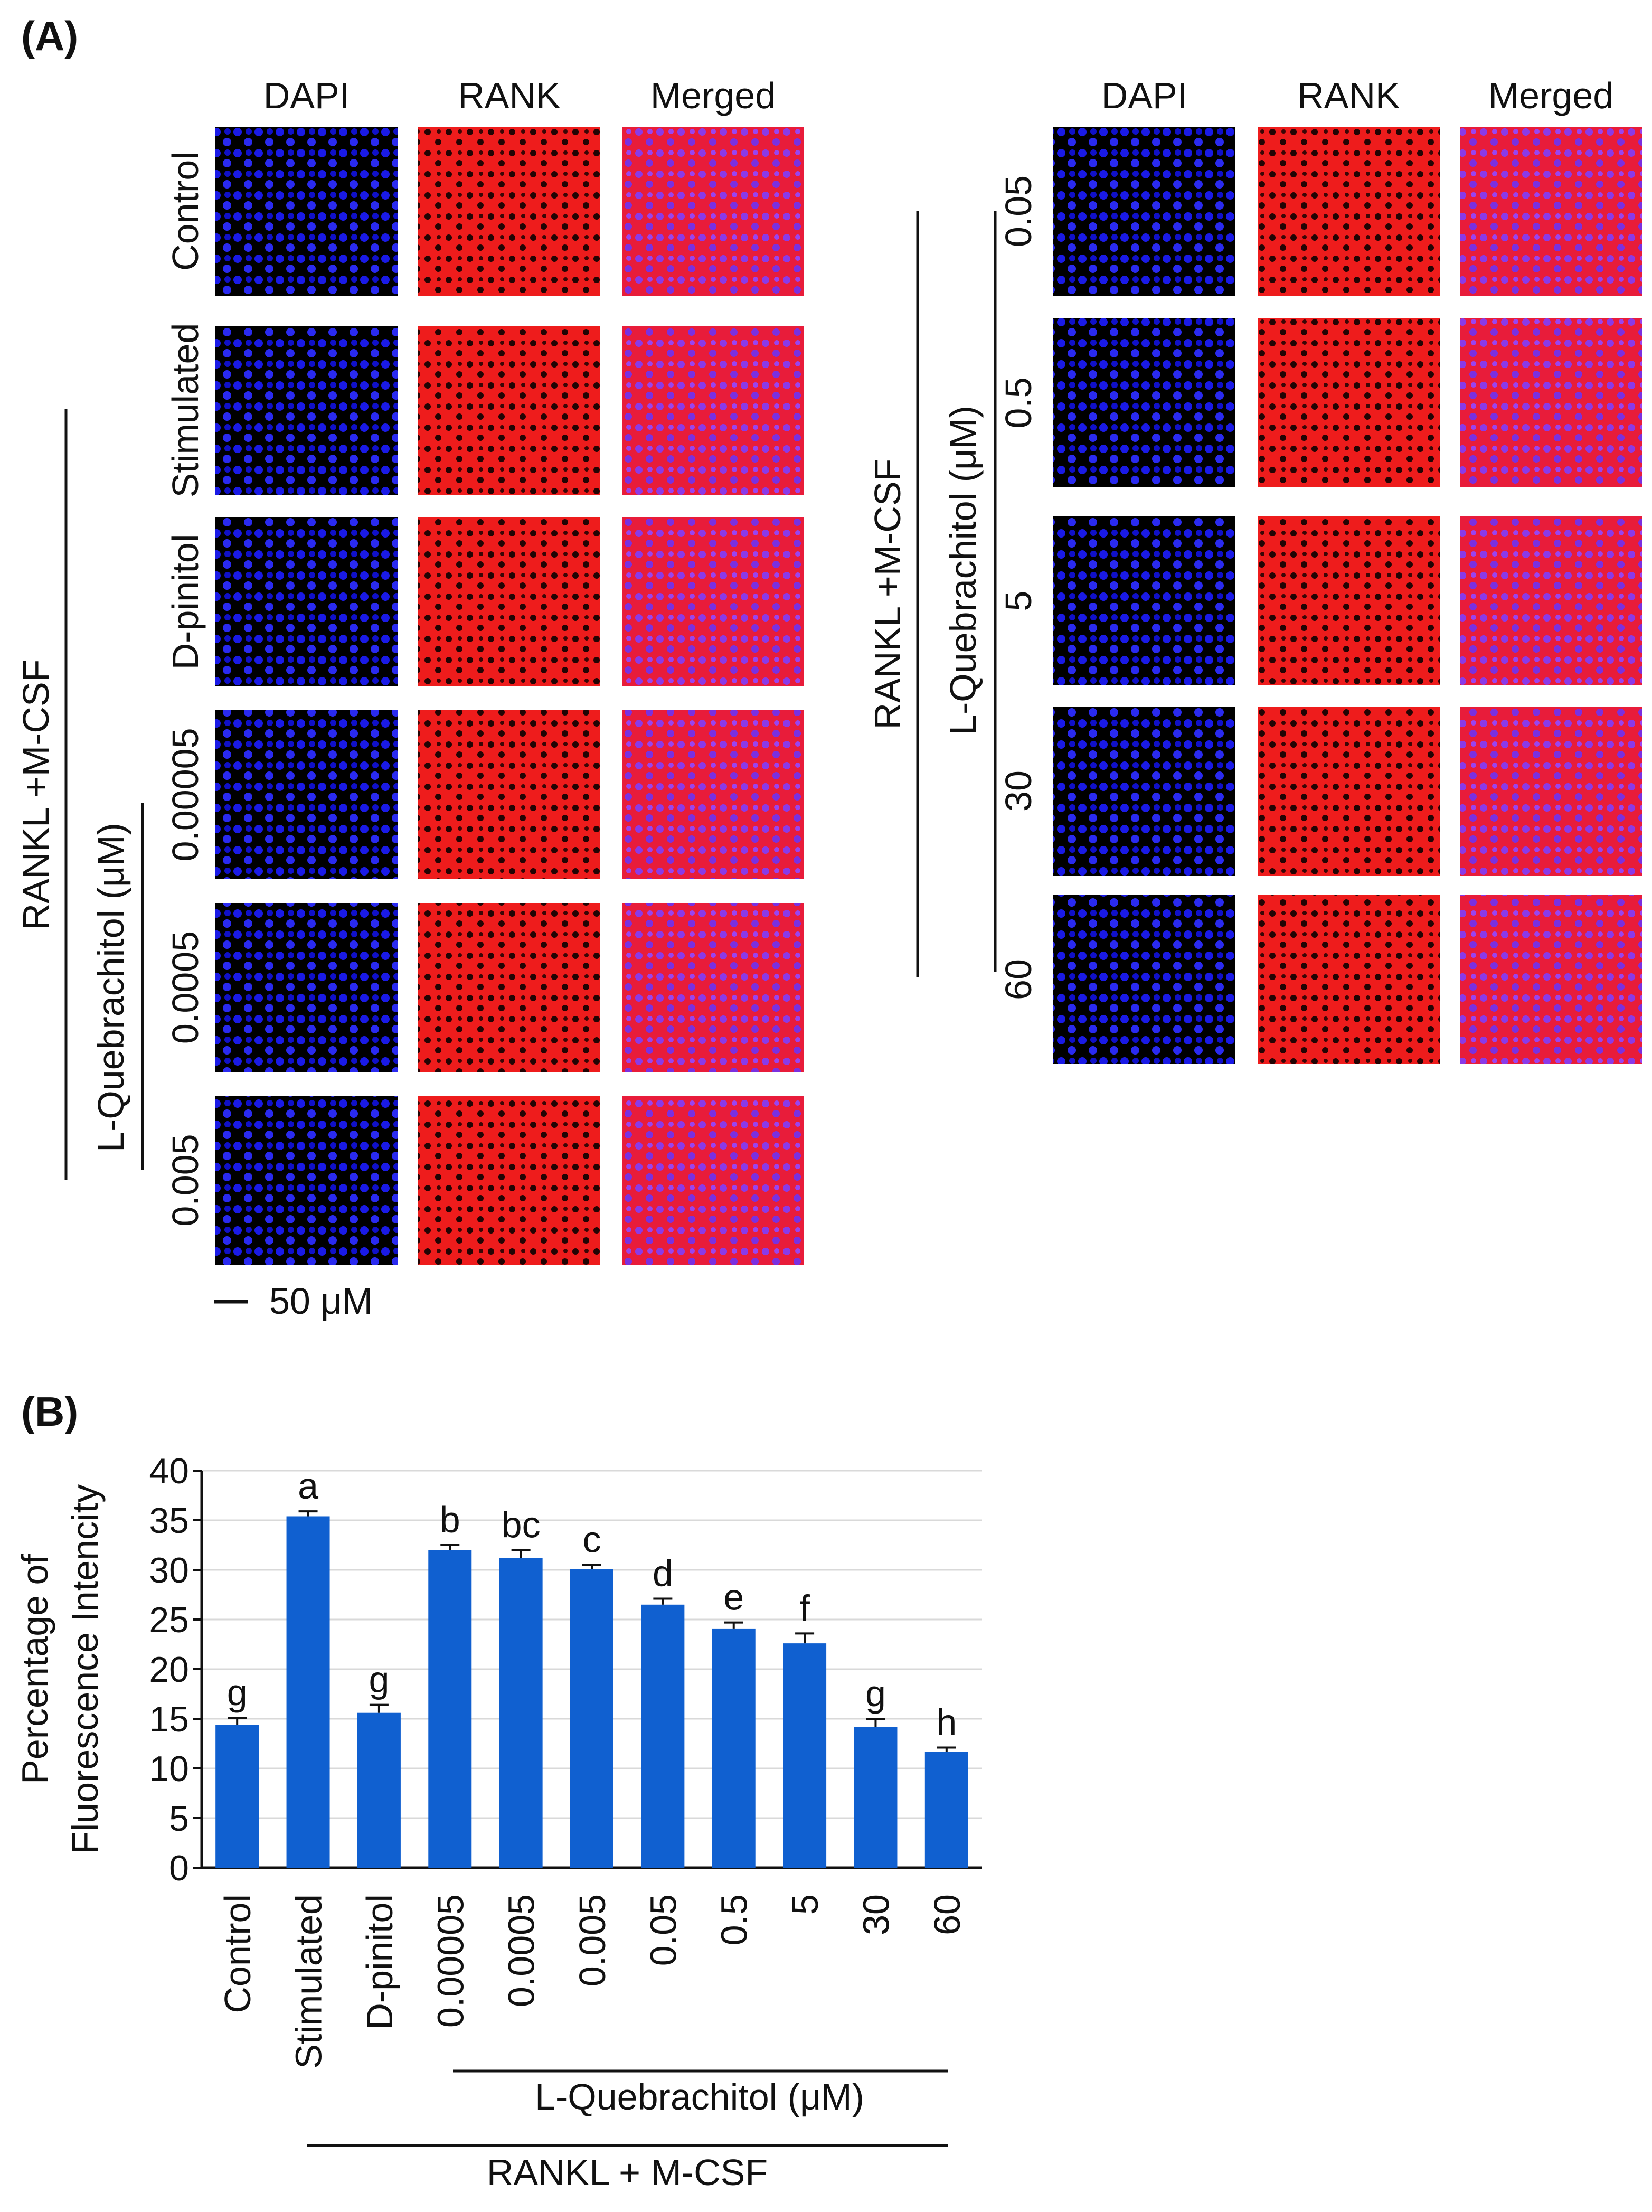 The height and width of the screenshot is (2212, 1652). I want to click on y-tick-label: 25, so click(169, 1620).